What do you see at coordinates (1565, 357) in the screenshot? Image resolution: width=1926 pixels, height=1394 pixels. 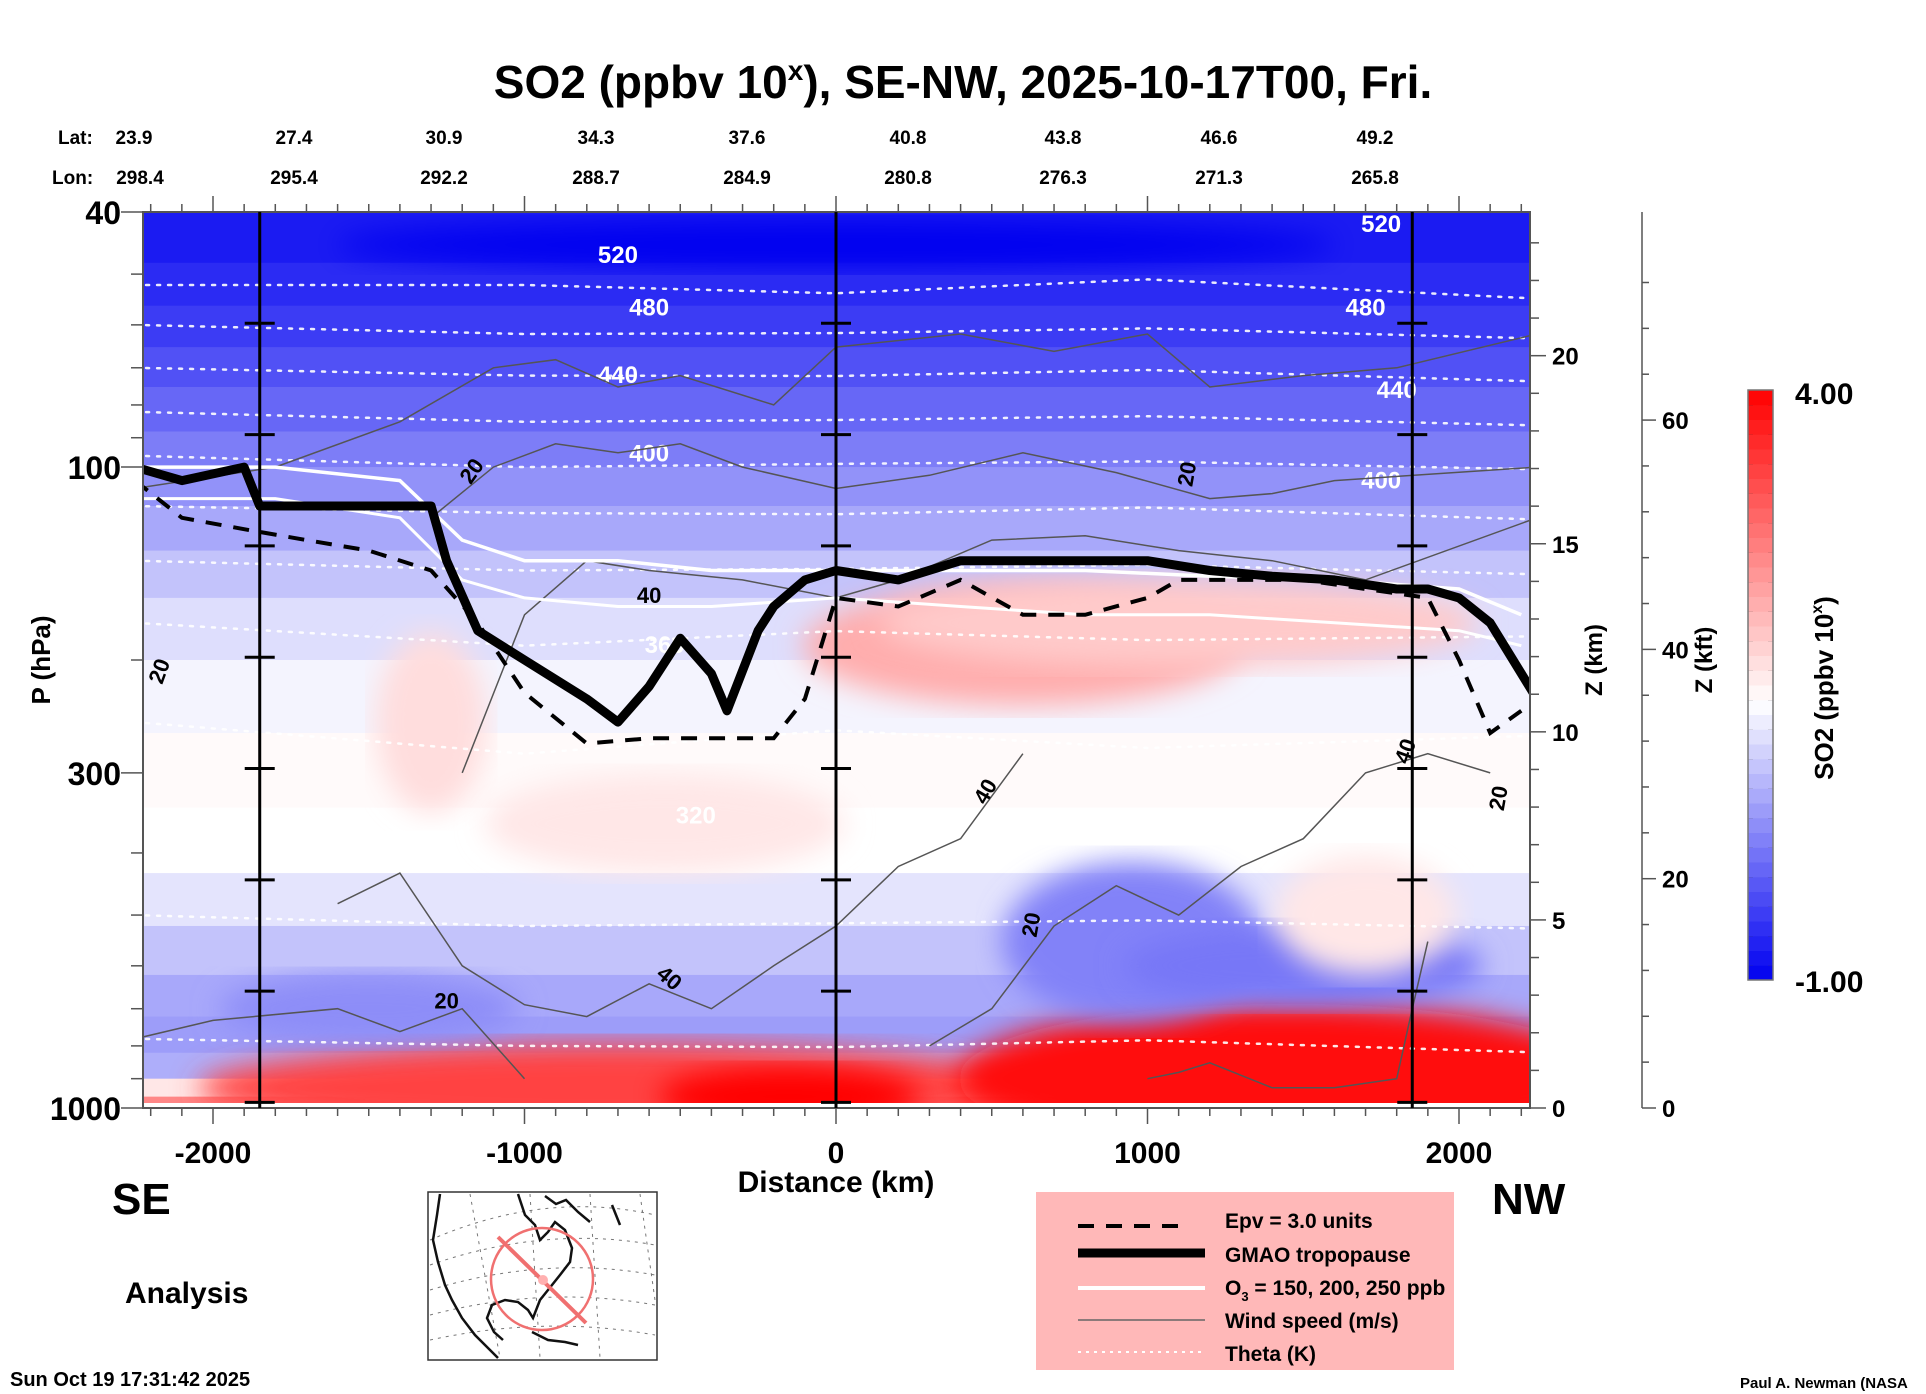 I see `km-tick-label: 20` at bounding box center [1565, 357].